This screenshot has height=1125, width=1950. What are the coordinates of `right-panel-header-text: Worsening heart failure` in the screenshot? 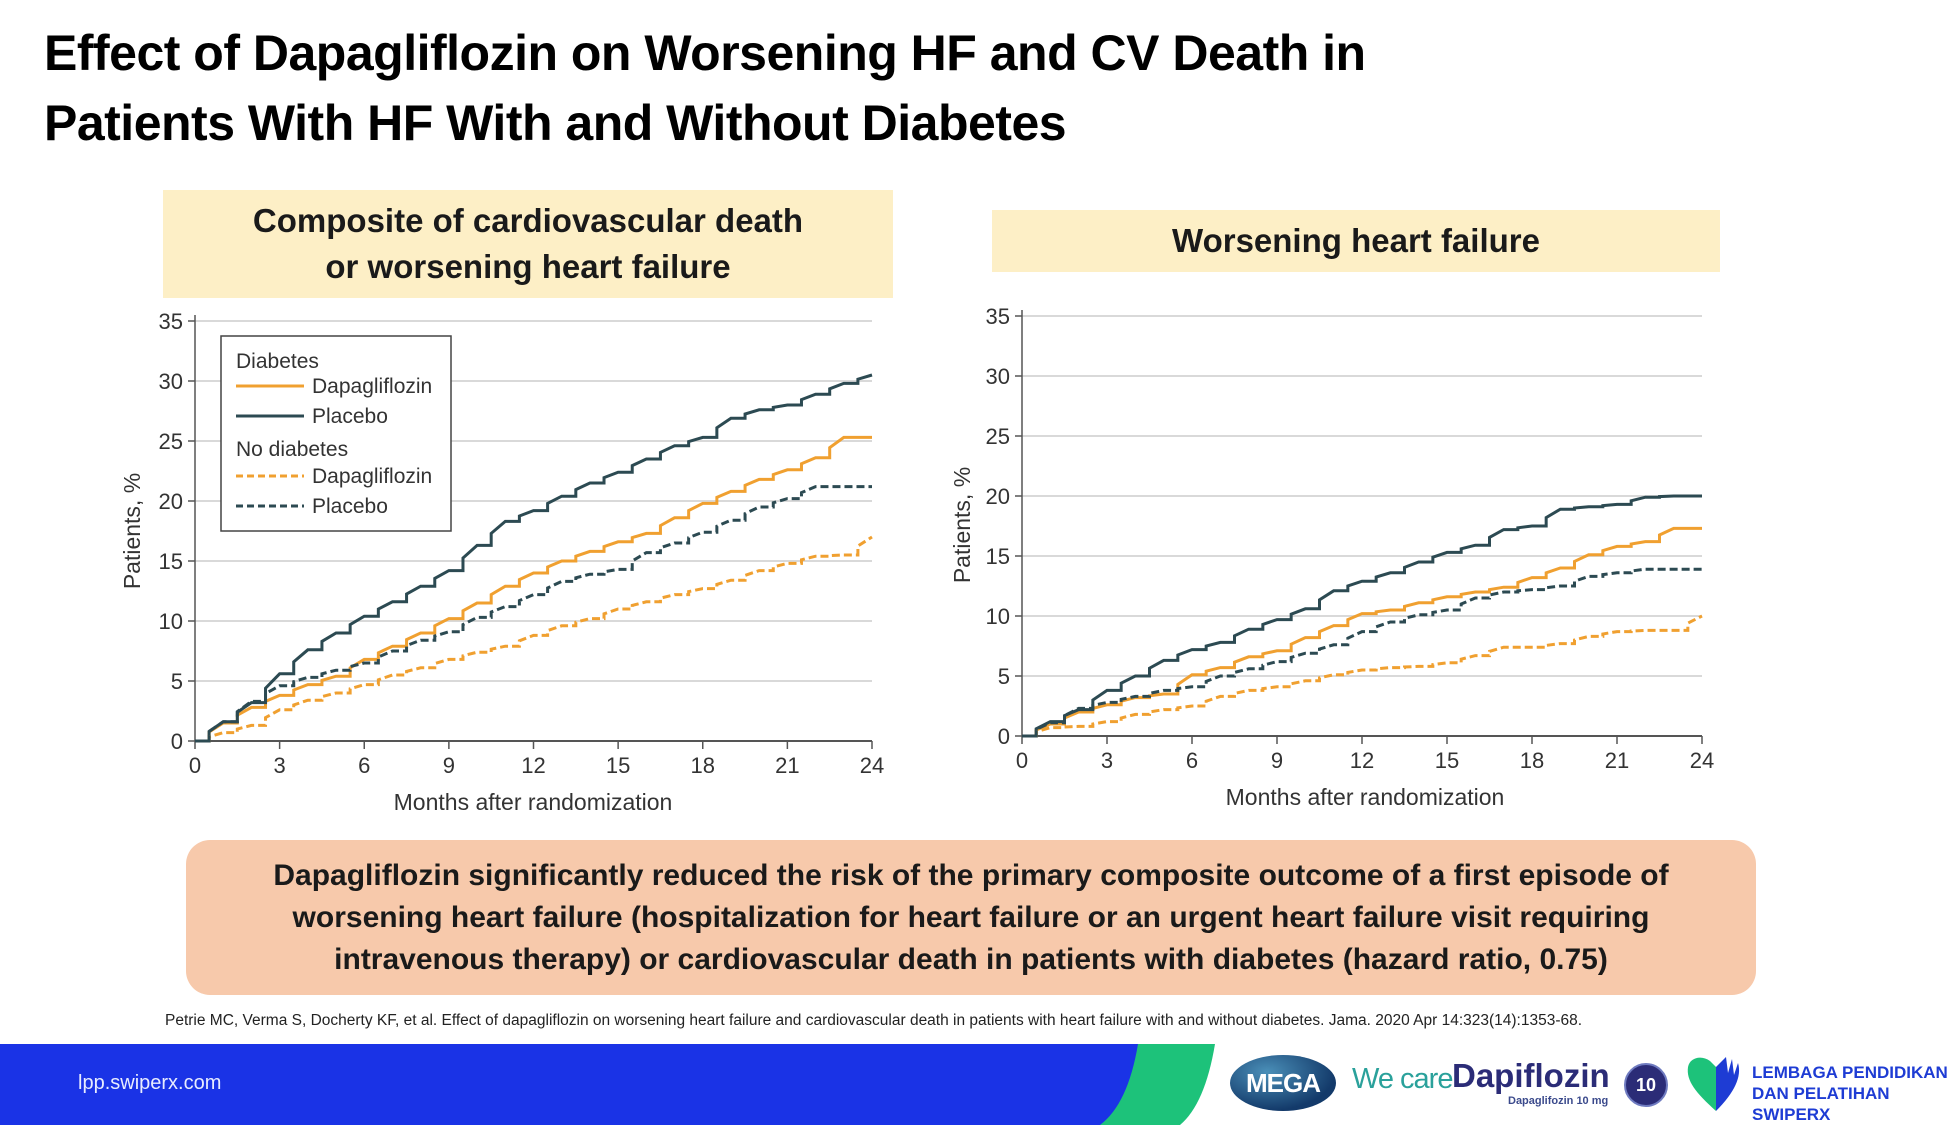 It's located at (1356, 240).